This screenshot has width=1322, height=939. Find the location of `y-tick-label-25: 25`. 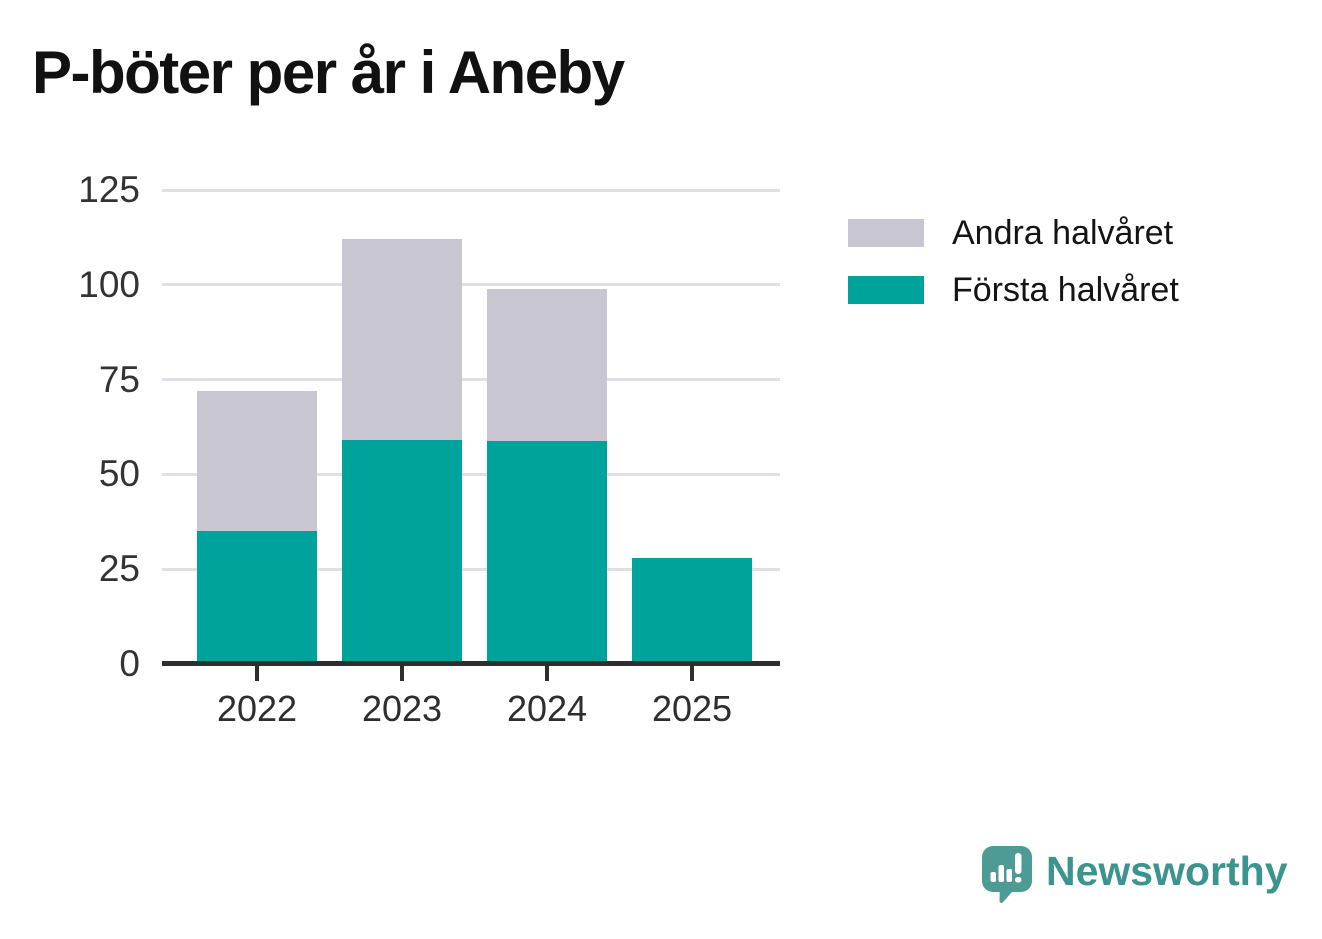

y-tick-label-25: 25 is located at coordinates (119, 568).